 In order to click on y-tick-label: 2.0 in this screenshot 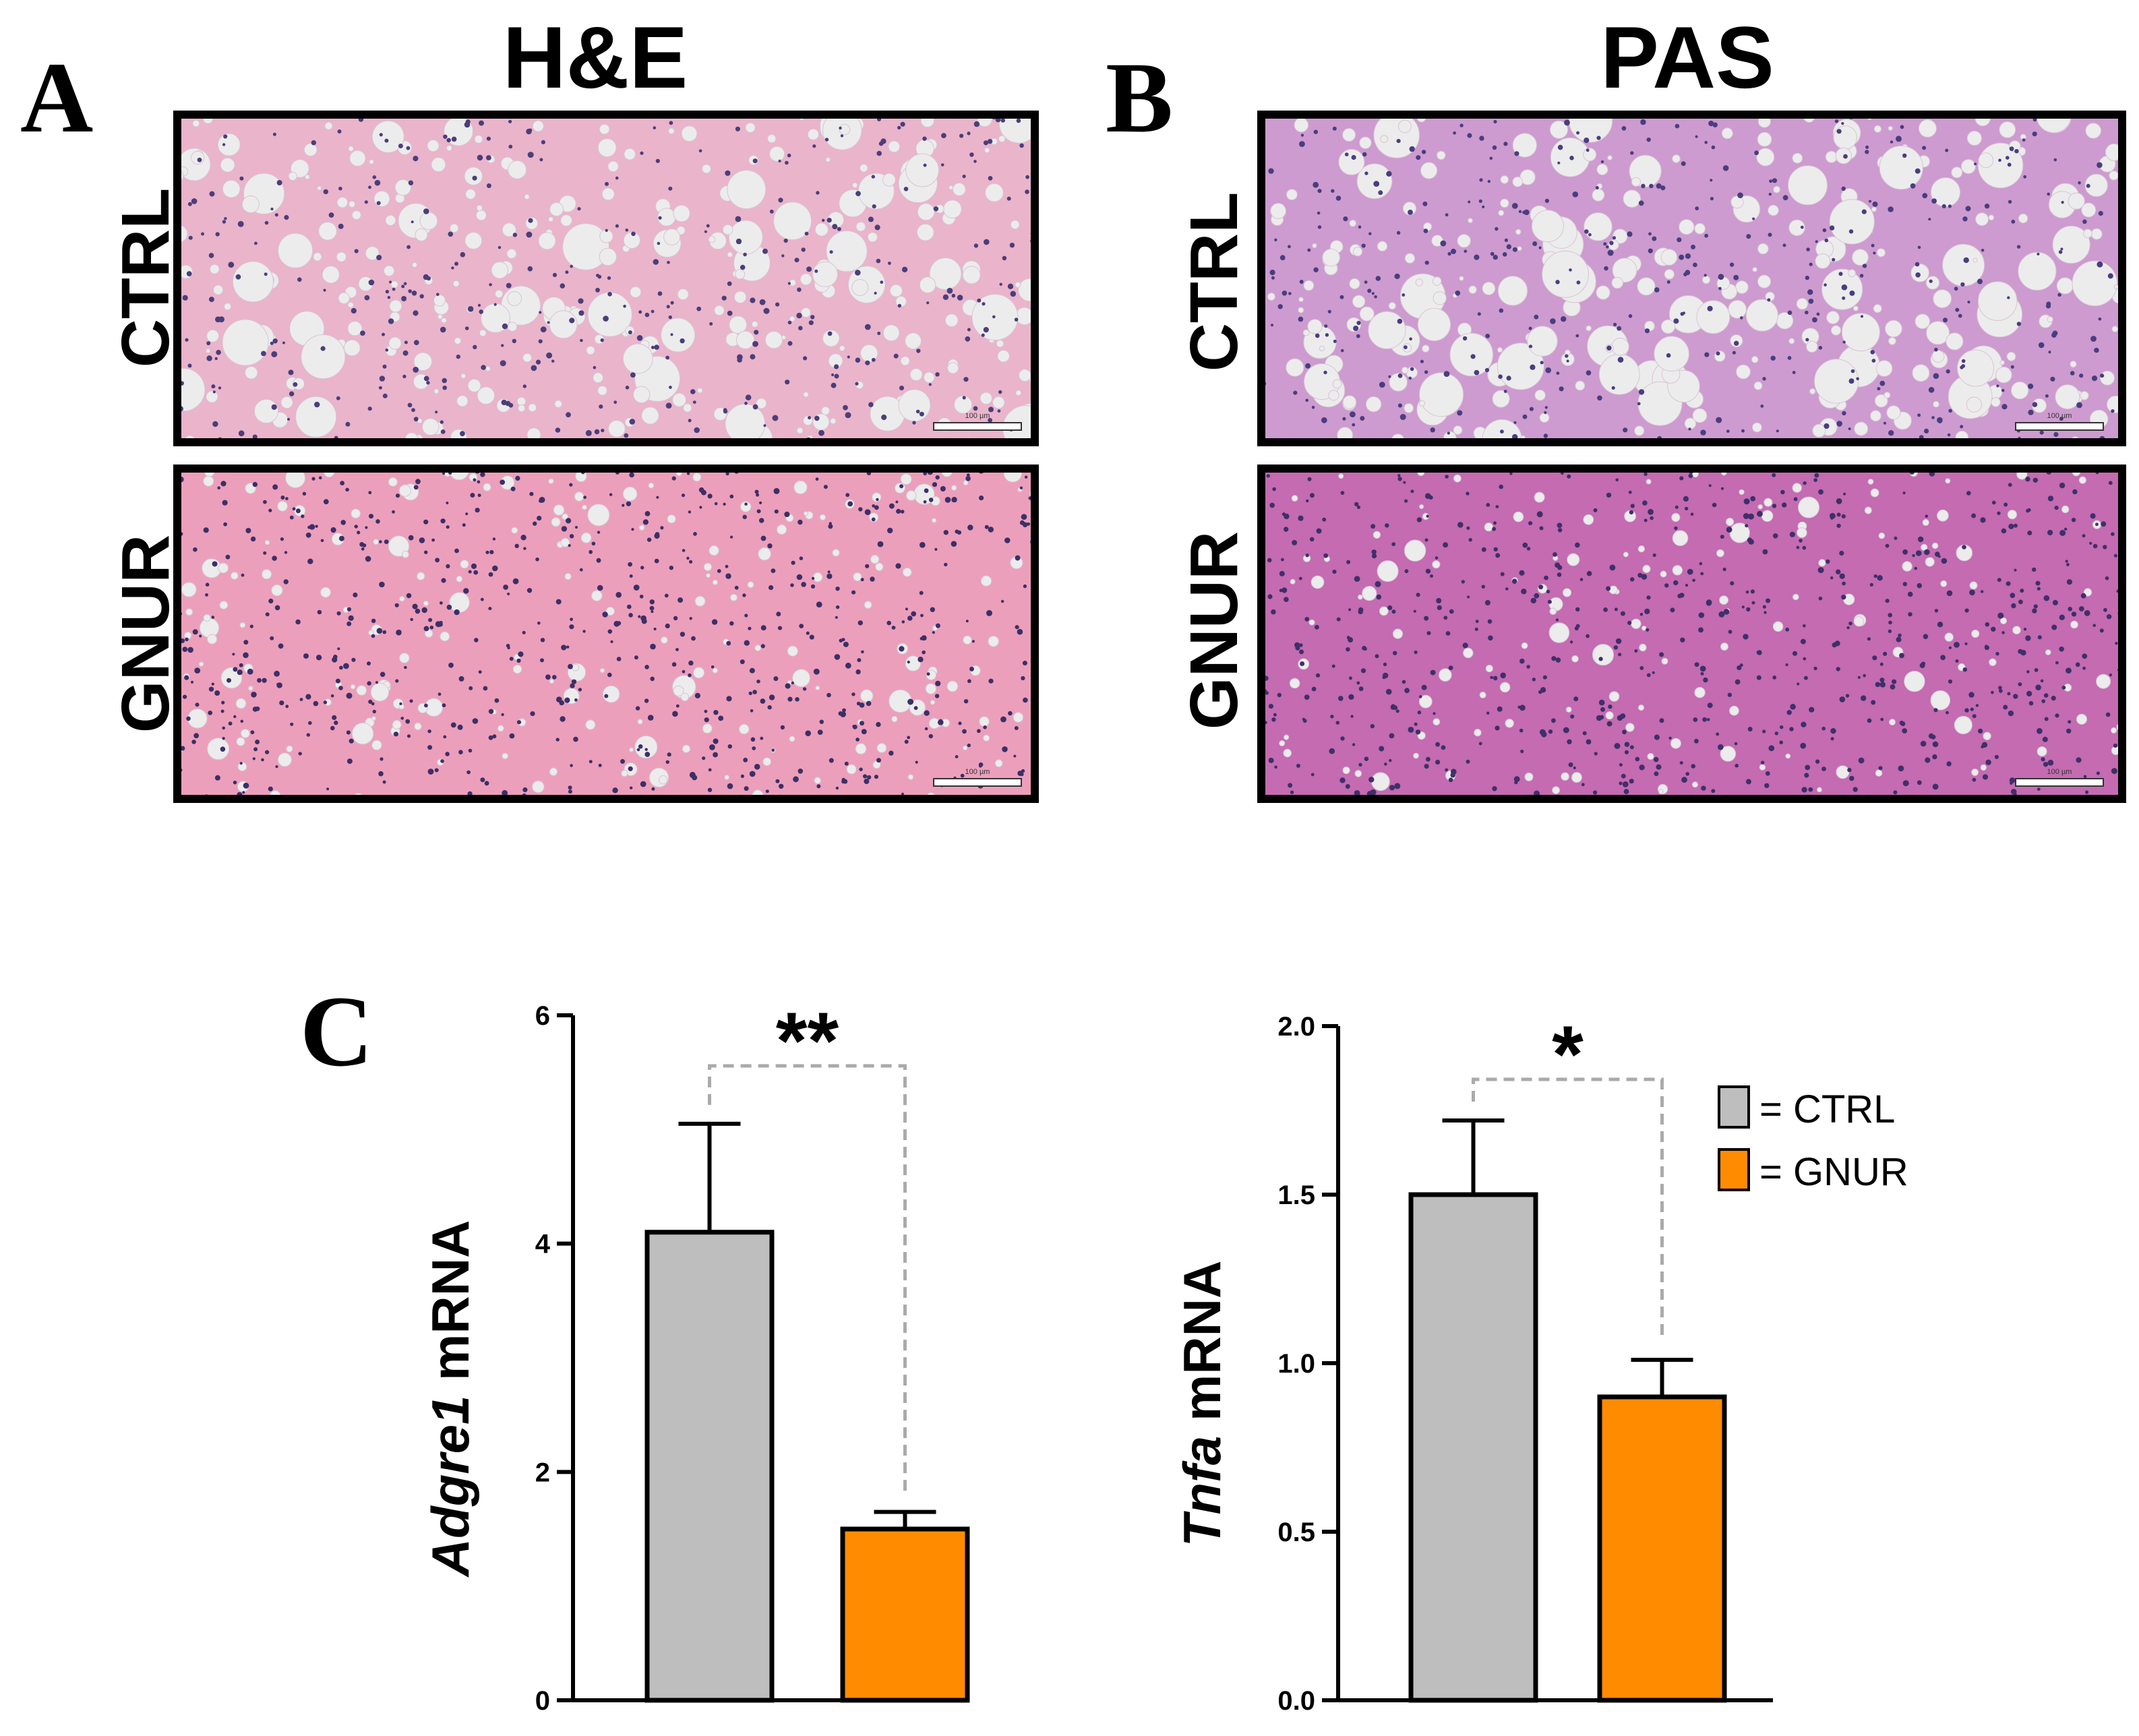, I will do `click(1296, 1027)`.